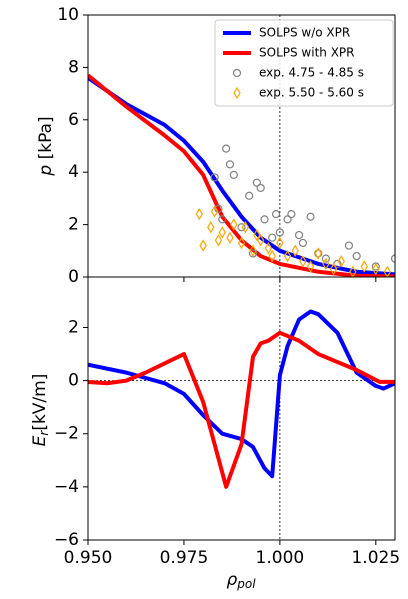  Describe the element at coordinates (73, 172) in the screenshot. I see `y-tick-label: 4` at that location.